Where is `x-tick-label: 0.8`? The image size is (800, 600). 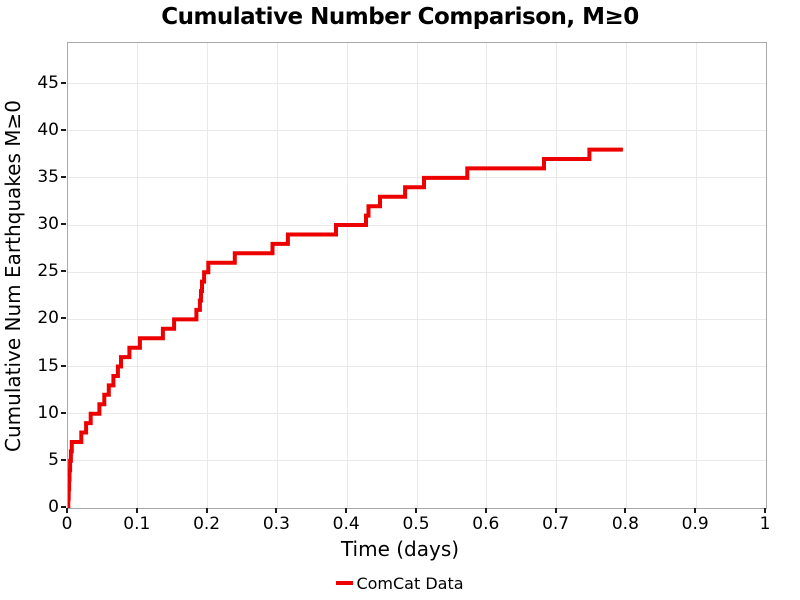
x-tick-label: 0.8 is located at coordinates (625, 524).